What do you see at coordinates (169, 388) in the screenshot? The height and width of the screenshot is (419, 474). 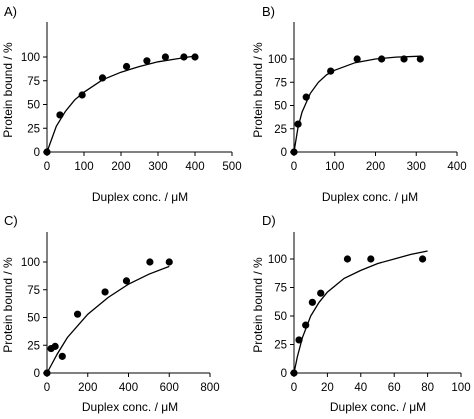 I see `x-tick-label: 600` at bounding box center [169, 388].